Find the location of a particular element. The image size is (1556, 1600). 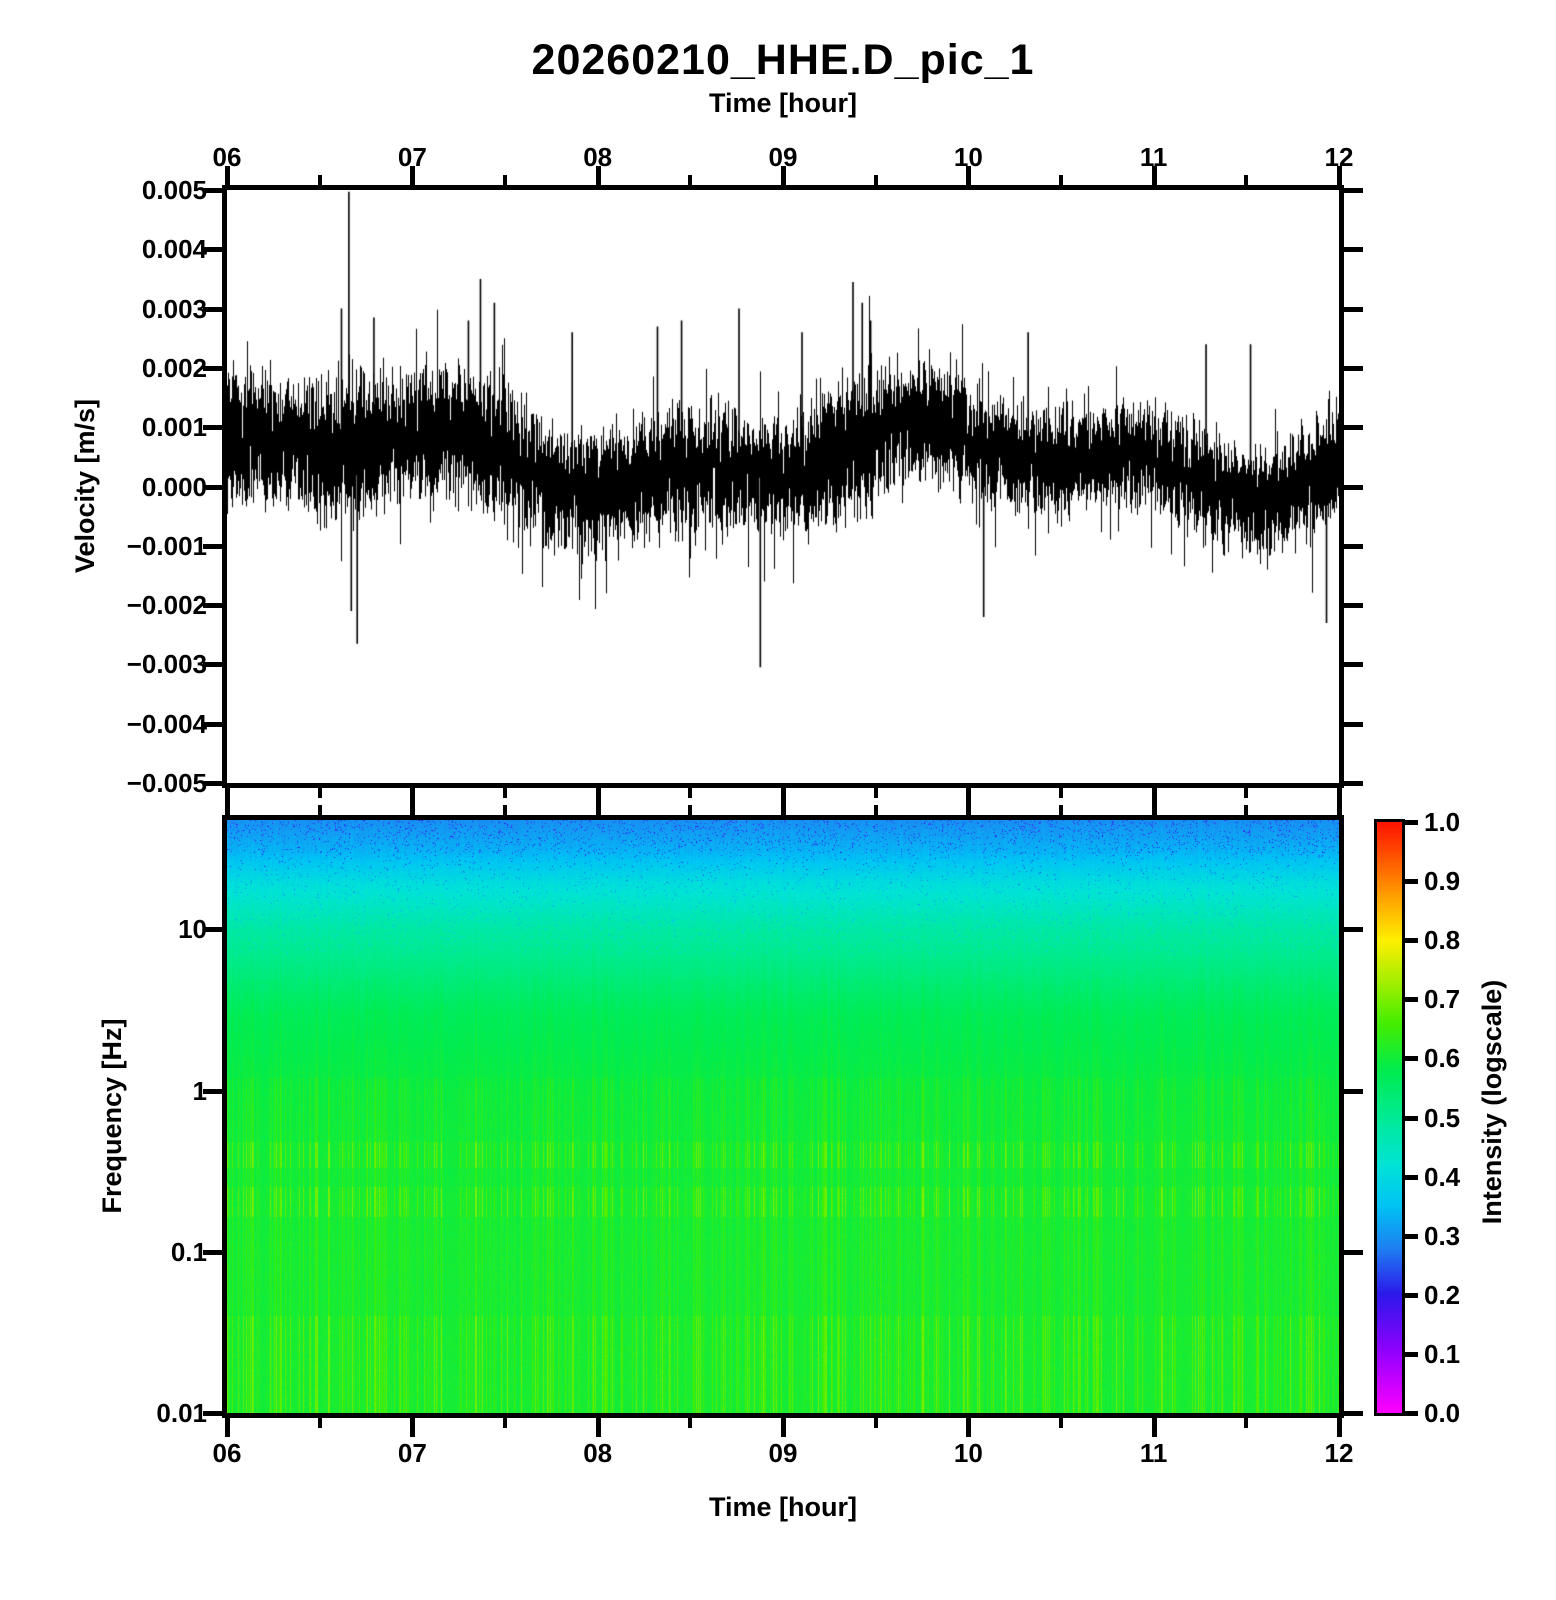

velocity-tick-label: 0.005 is located at coordinates (174, 190).